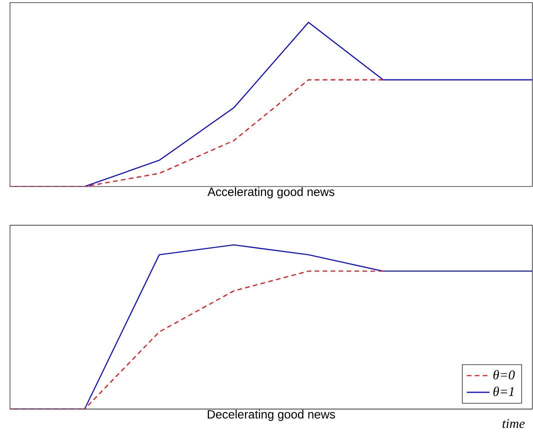 This screenshot has height=437, width=533. What do you see at coordinates (271, 192) in the screenshot?
I see `text: Accelerating good news` at bounding box center [271, 192].